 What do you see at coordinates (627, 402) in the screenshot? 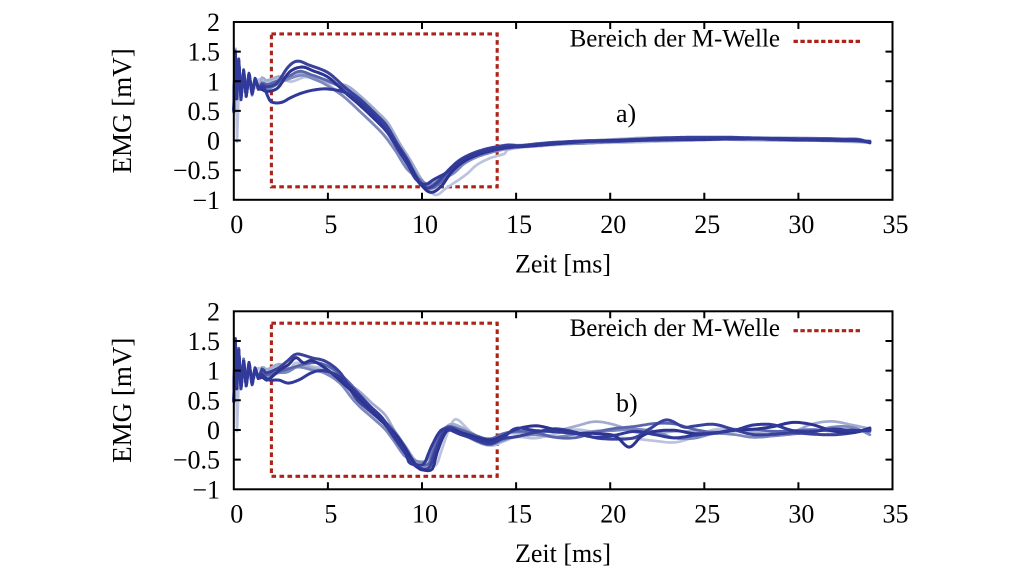
I see `svg-text: b)` at bounding box center [627, 402].